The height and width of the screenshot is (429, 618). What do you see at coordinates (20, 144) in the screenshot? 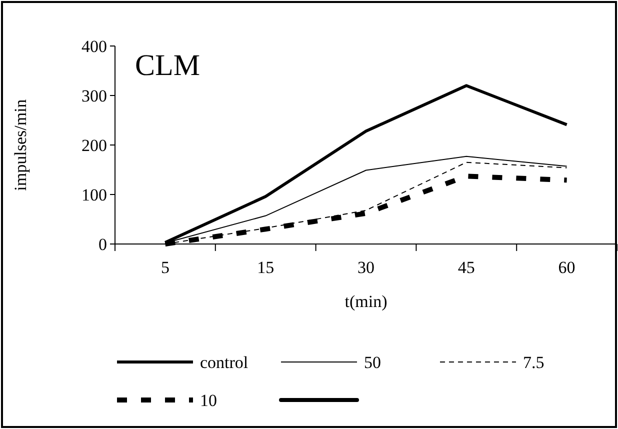
I see `y-axis-title: impulses/min` at bounding box center [20, 144].